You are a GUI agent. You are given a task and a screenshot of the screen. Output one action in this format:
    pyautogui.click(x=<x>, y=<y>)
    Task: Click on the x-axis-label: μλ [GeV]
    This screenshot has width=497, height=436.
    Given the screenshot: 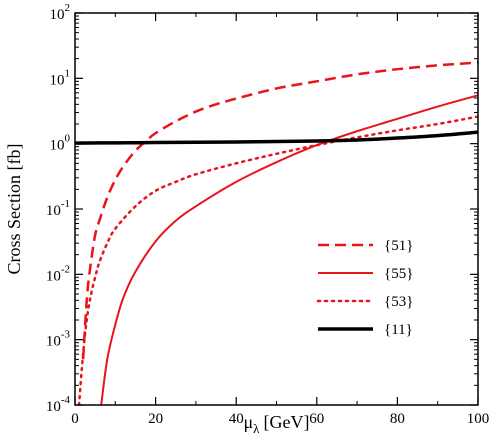 What is the action you would take?
    pyautogui.click(x=277, y=424)
    